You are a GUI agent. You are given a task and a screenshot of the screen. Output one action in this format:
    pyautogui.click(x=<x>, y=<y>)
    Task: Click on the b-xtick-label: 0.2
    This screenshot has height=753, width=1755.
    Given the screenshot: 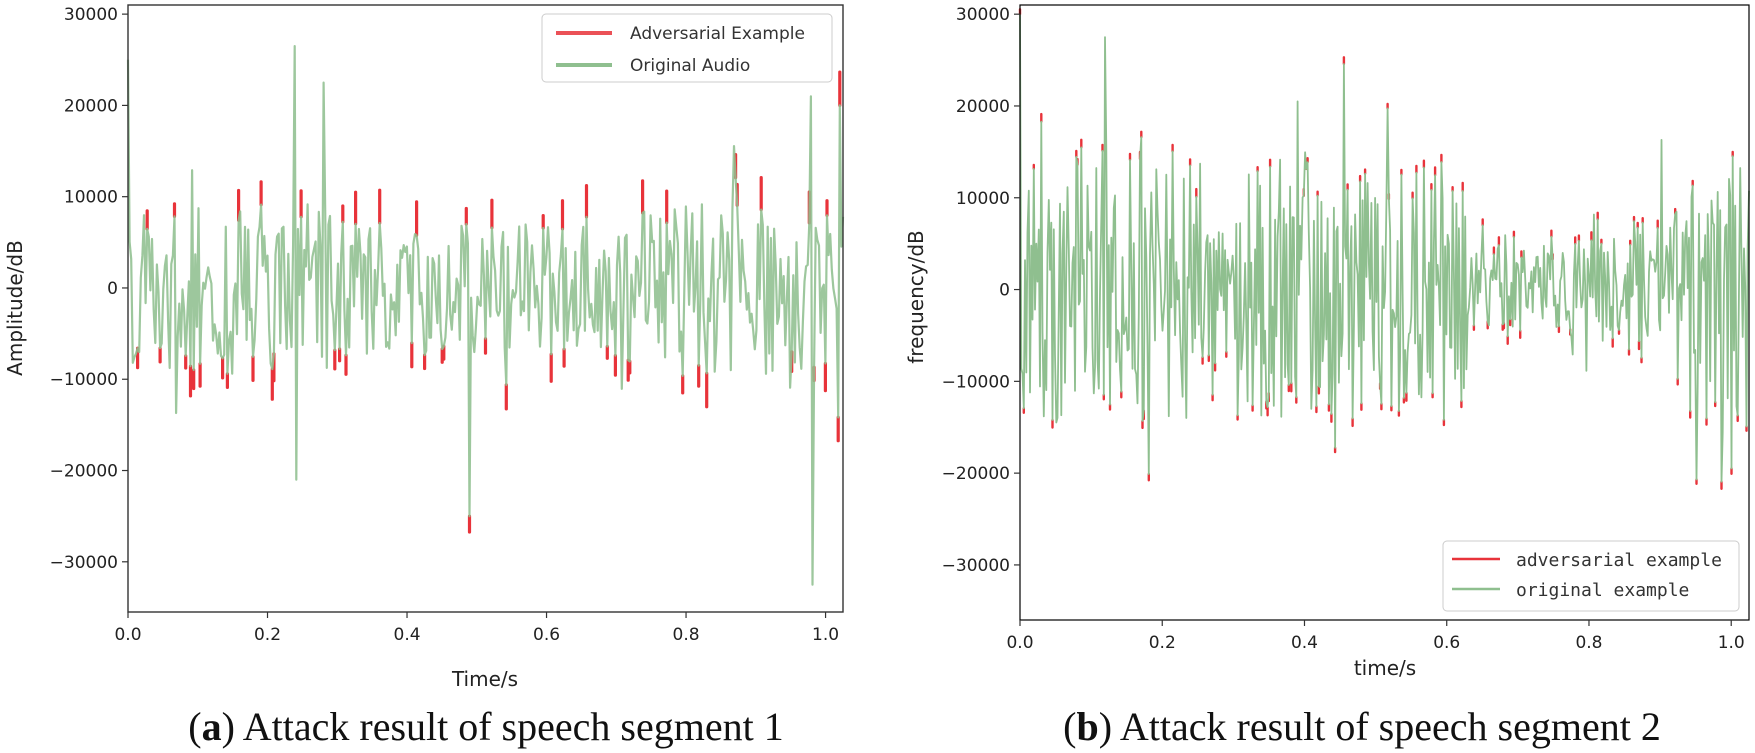 What is the action you would take?
    pyautogui.click(x=1162, y=643)
    